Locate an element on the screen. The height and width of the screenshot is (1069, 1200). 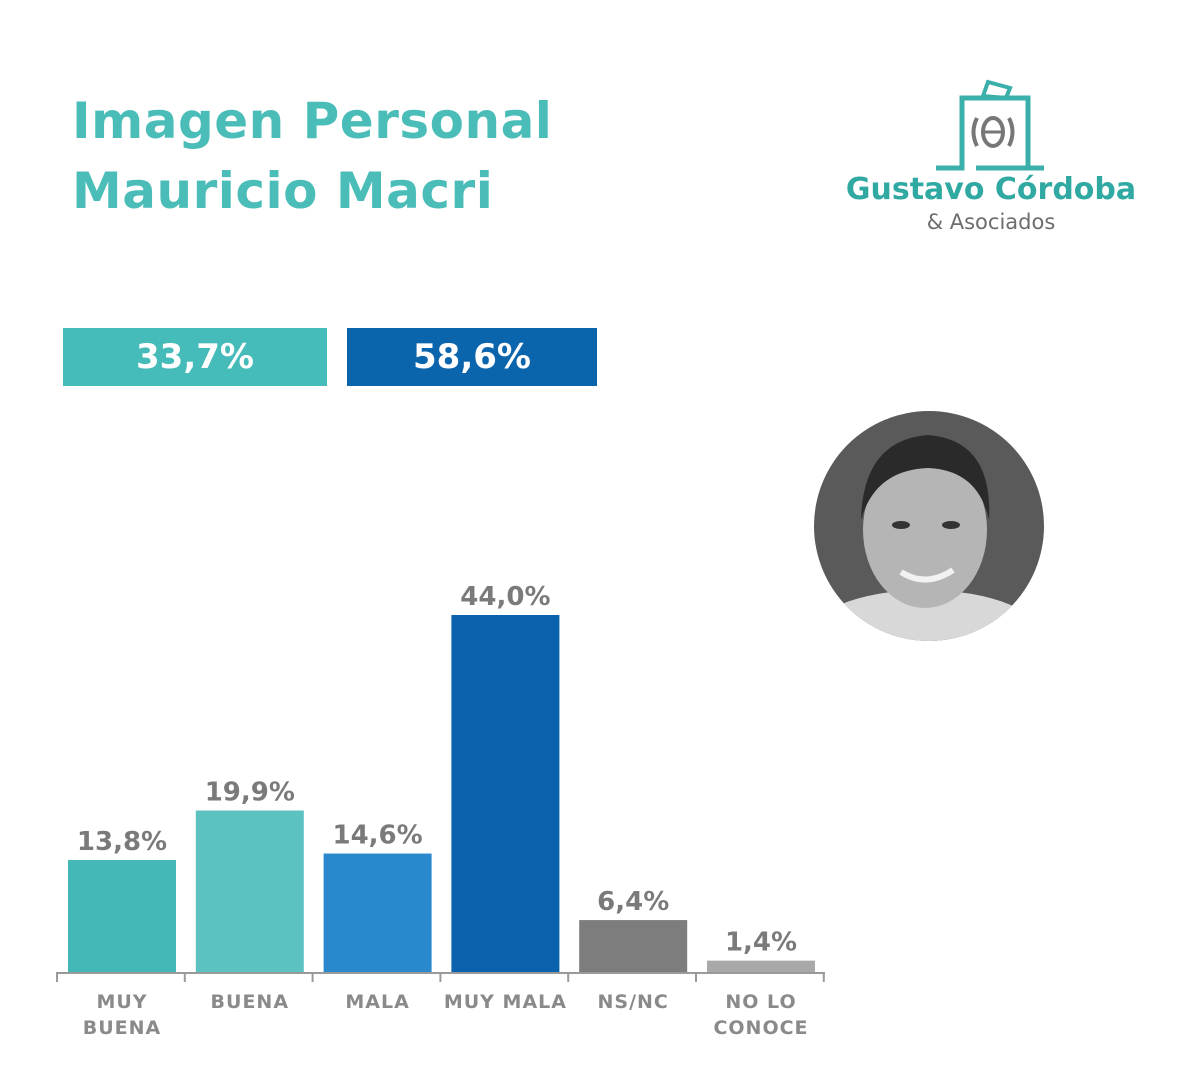
category-label: CONOCE is located at coordinates (760, 1028).